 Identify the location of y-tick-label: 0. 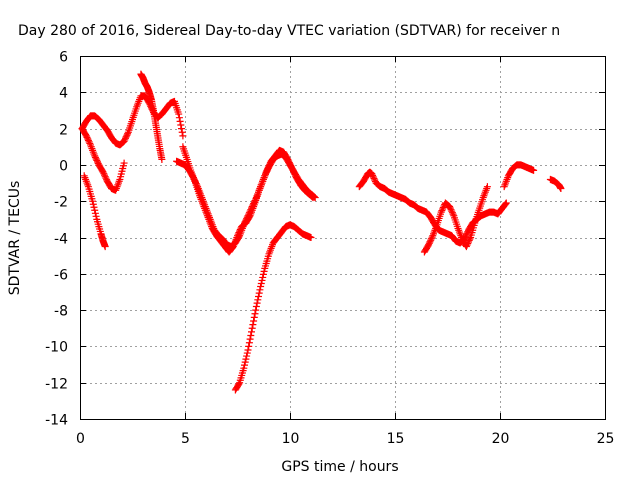
(63, 167).